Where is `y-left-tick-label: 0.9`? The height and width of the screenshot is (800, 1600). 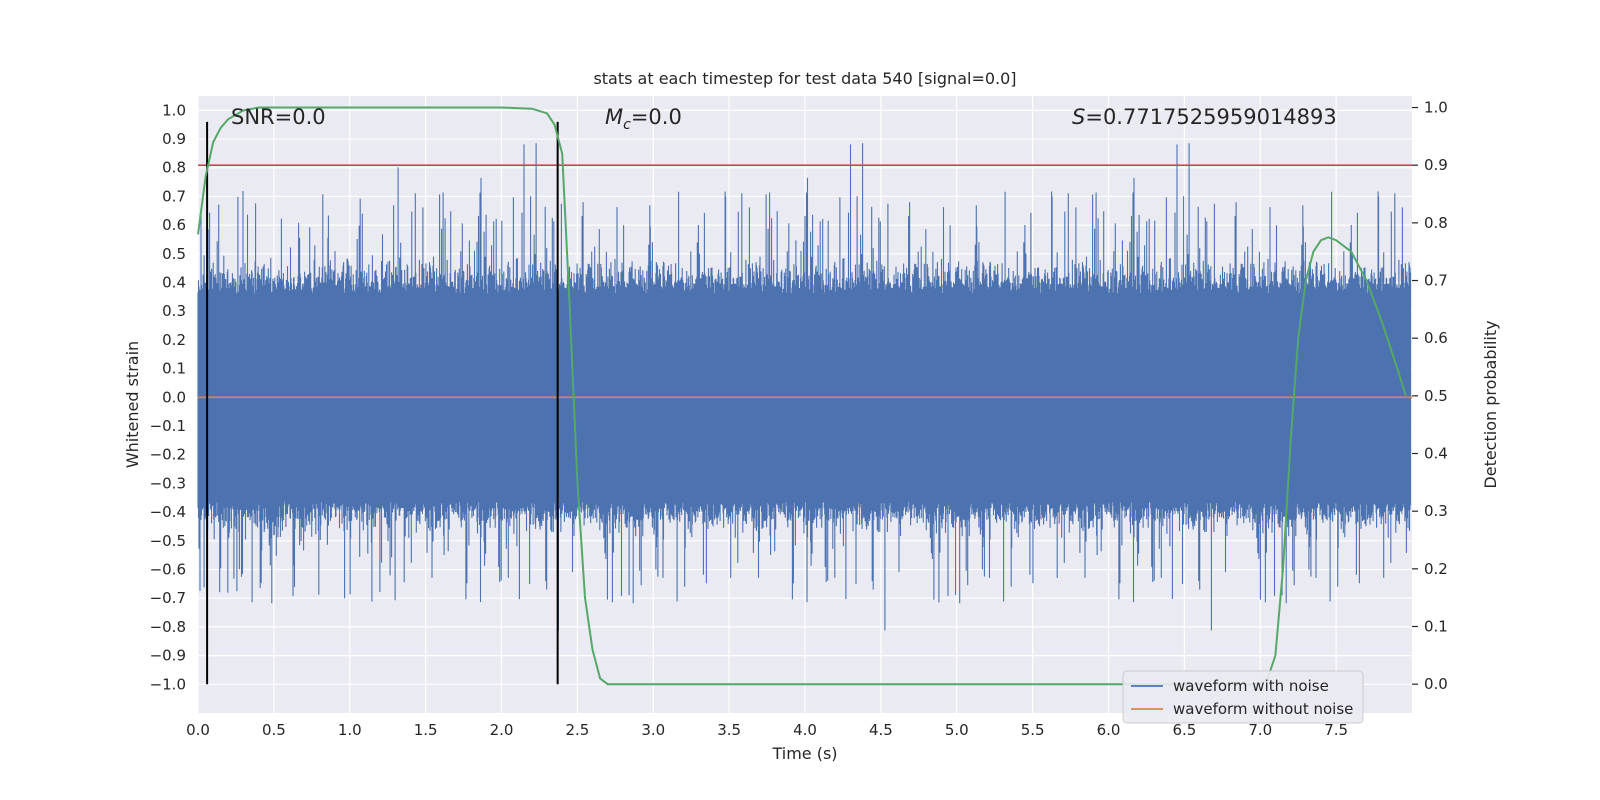
y-left-tick-label: 0.9 is located at coordinates (174, 139).